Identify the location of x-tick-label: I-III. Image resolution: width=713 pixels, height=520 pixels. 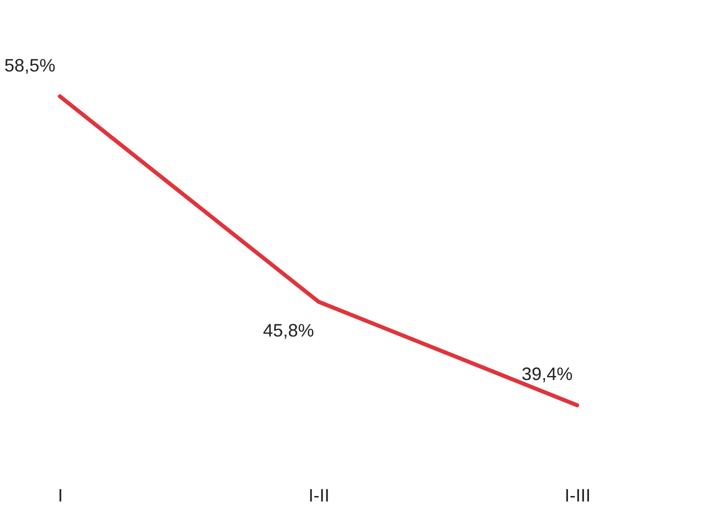
(577, 496).